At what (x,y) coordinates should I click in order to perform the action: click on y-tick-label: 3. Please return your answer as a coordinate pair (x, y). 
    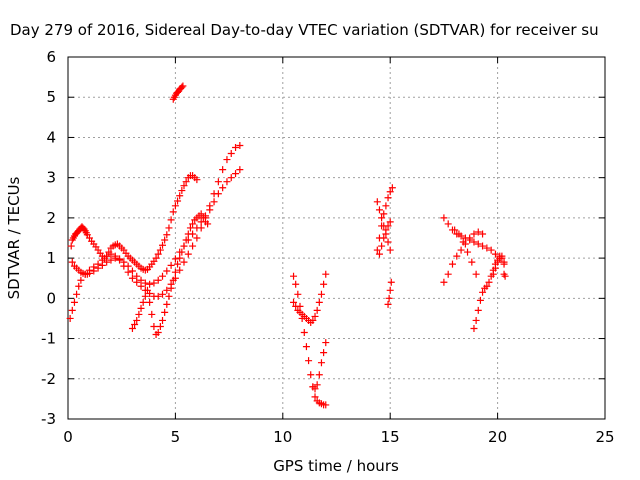
    Looking at the image, I should click on (51, 178).